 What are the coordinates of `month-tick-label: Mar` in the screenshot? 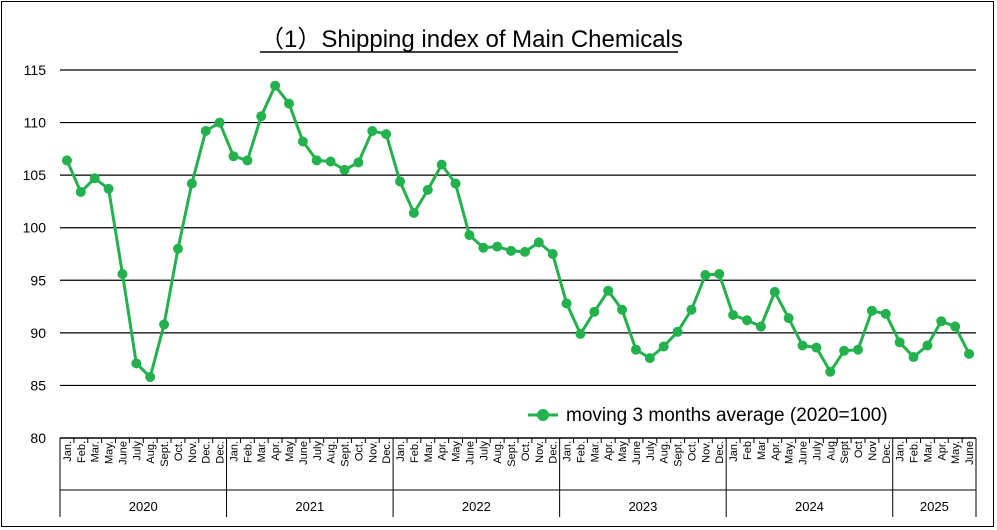 It's located at (762, 450).